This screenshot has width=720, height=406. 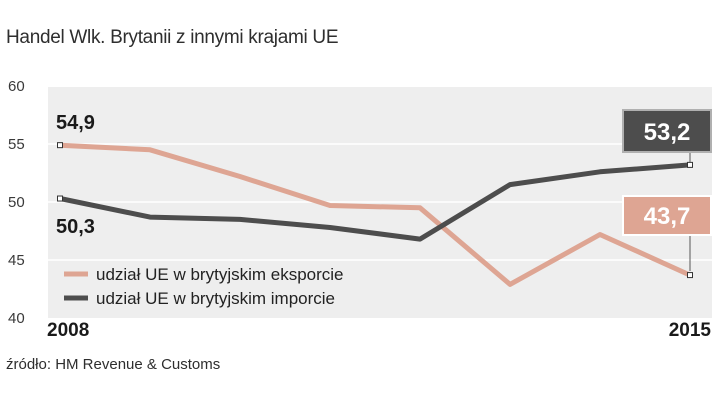 What do you see at coordinates (220, 274) in the screenshot?
I see `legend-label-export: udział UE w brytyjskim eksporcie` at bounding box center [220, 274].